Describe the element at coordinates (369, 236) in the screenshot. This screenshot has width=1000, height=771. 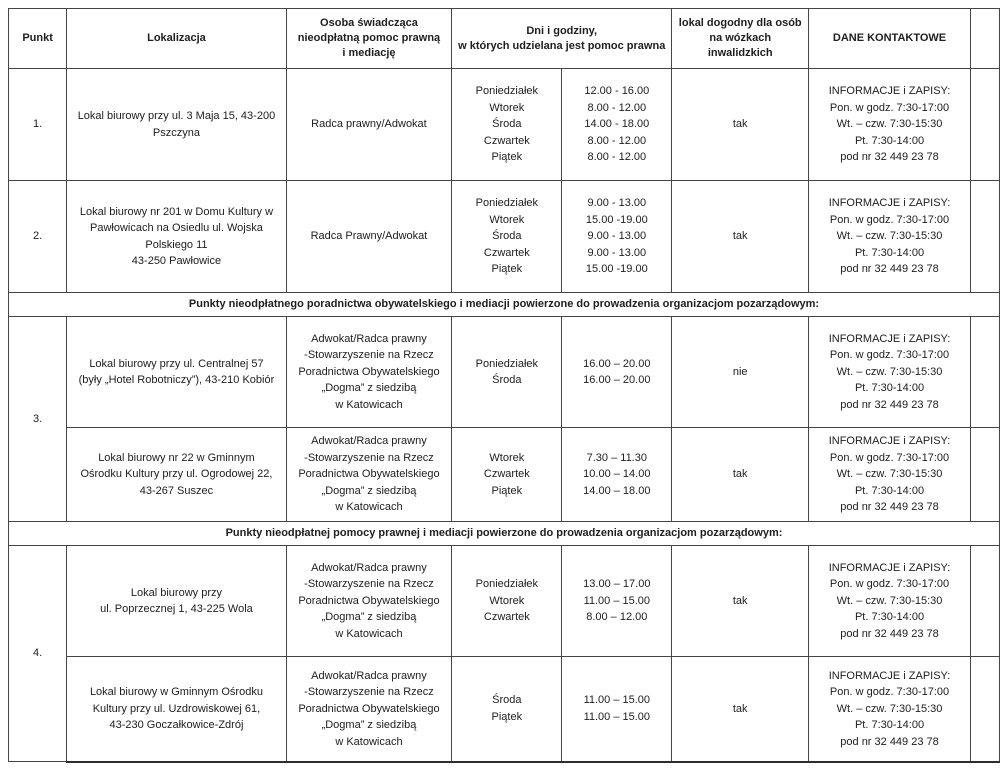
I see `provider-cell: Radca Prawny/Adwokat` at that location.